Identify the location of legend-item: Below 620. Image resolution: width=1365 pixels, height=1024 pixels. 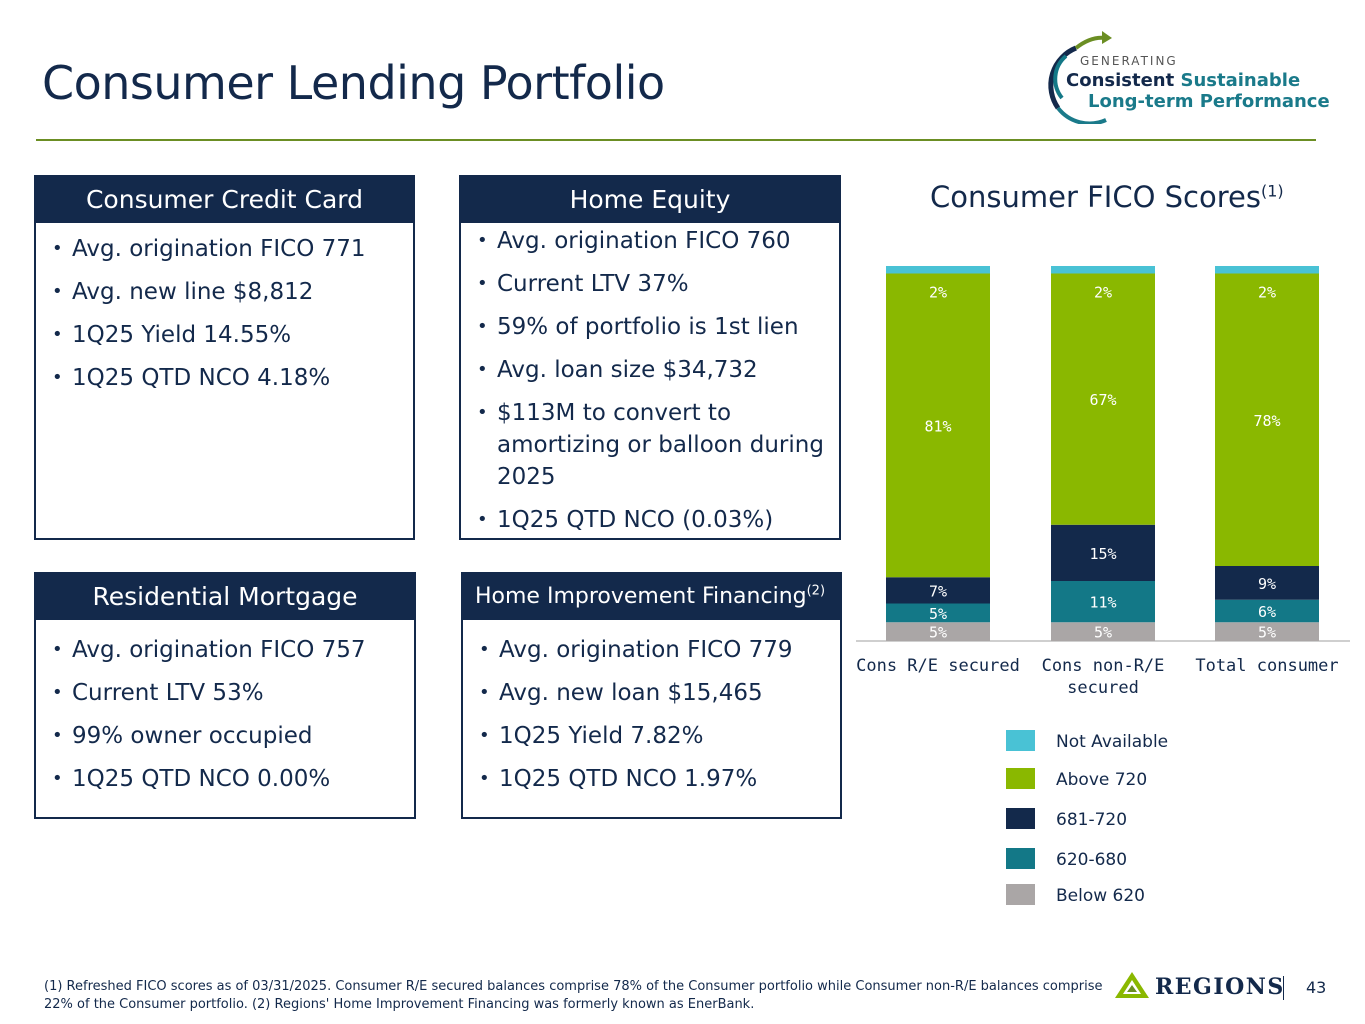
(1106, 896).